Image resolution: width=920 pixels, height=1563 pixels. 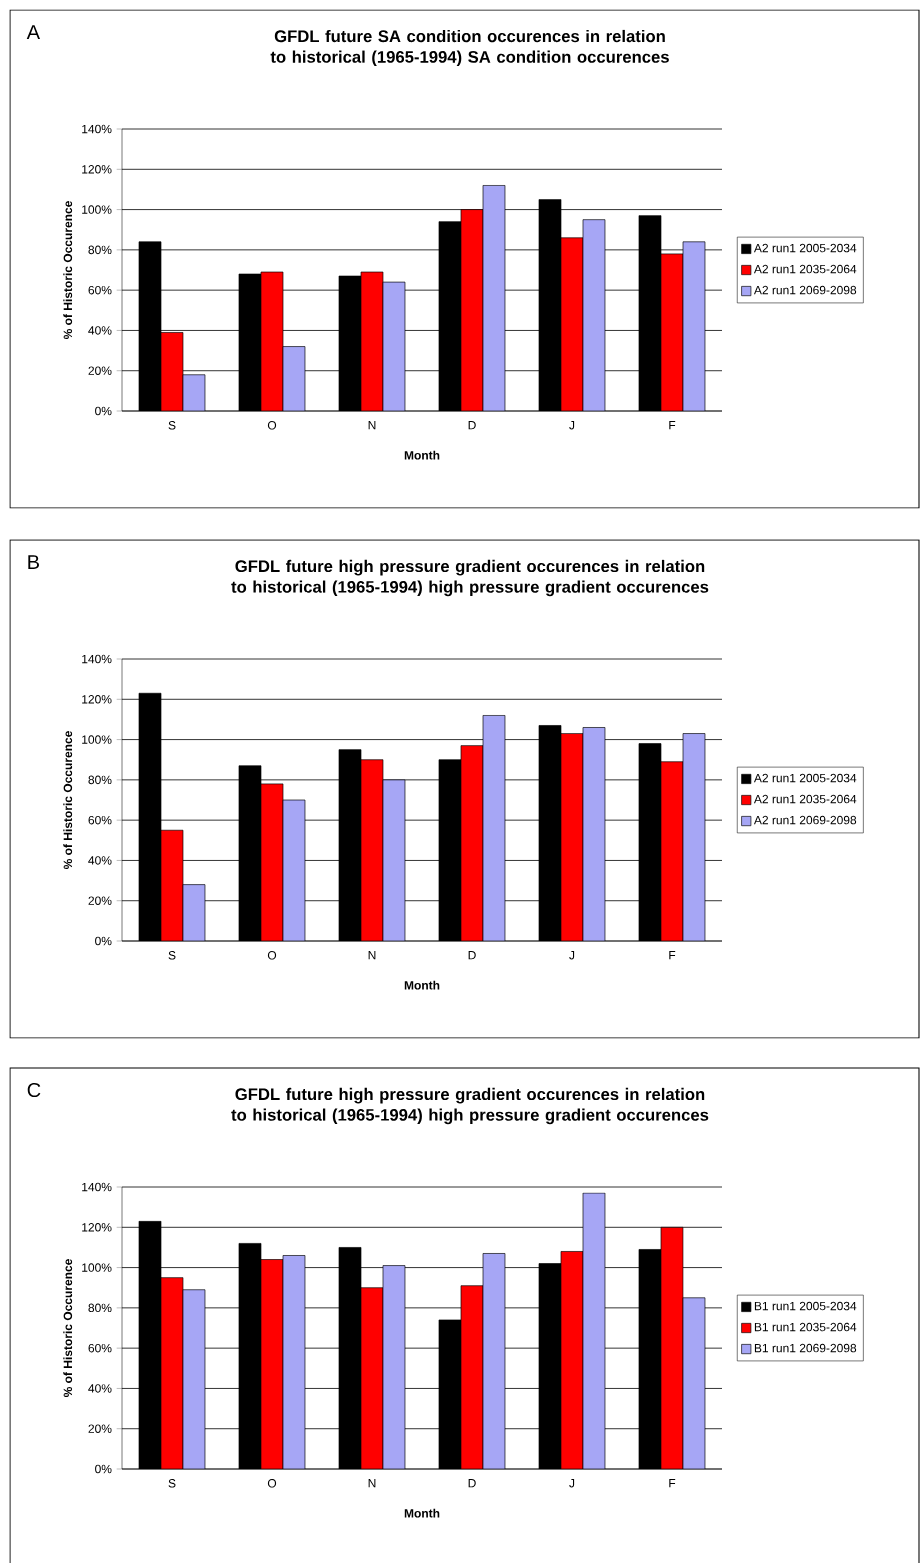 I want to click on text: B, so click(x=33, y=562).